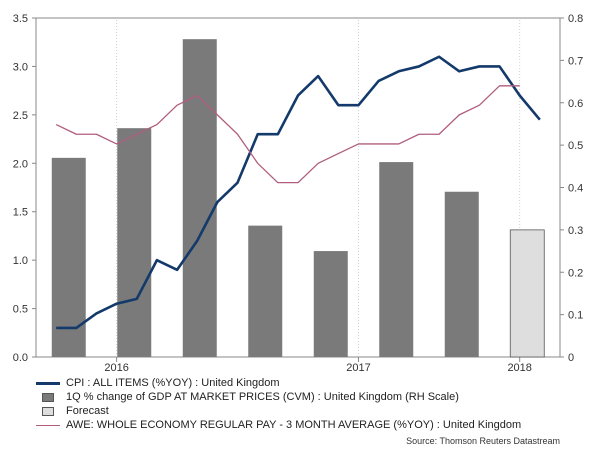  What do you see at coordinates (20, 67) in the screenshot?
I see `y-left-tick-label: 3.0` at bounding box center [20, 67].